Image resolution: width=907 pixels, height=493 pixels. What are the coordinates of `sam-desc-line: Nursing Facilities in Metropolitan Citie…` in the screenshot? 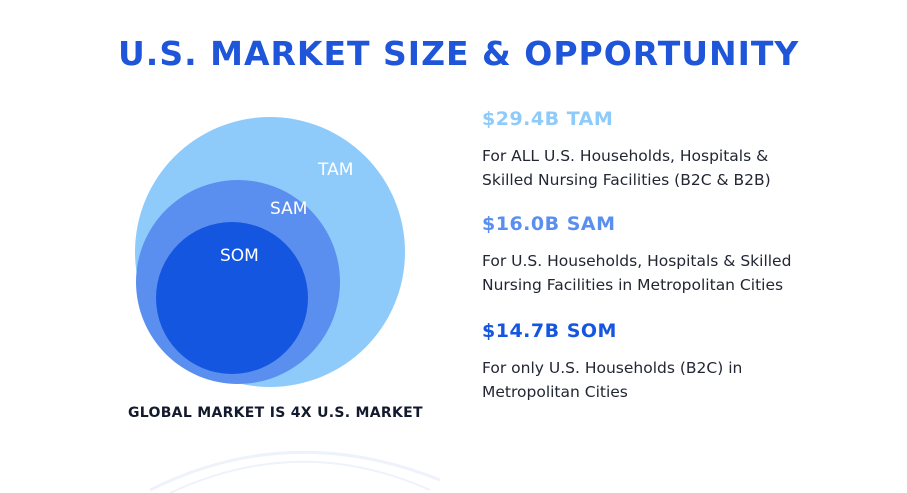 It's located at (633, 285).